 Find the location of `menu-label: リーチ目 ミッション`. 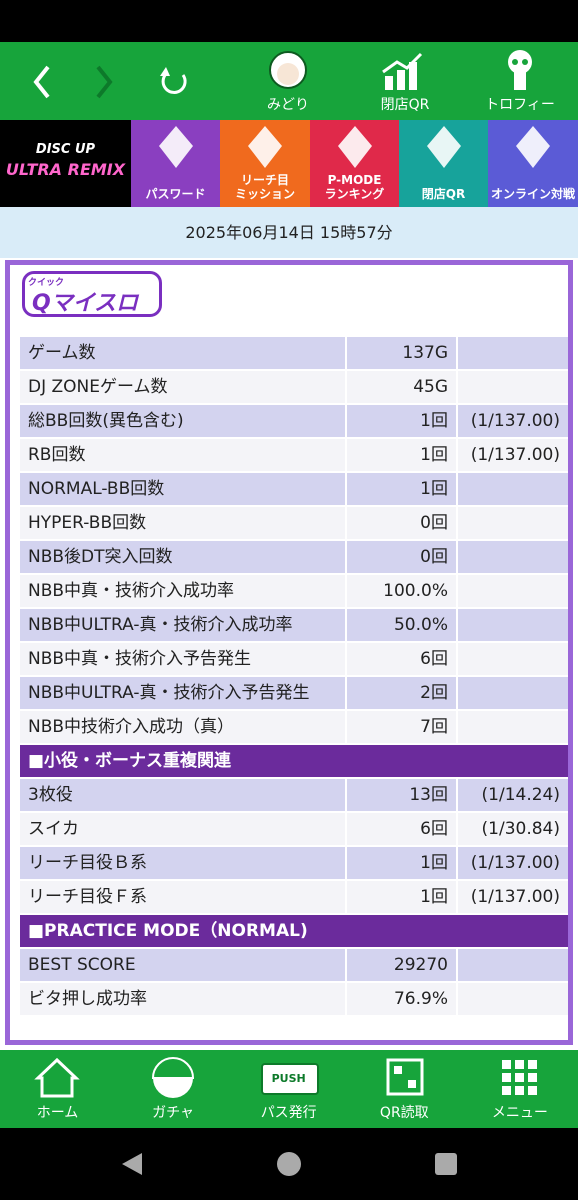

menu-label: リーチ目 ミッション is located at coordinates (265, 187).